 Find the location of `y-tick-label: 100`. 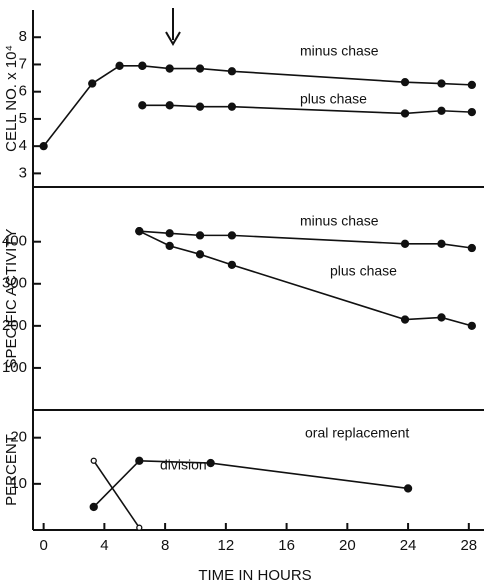

y-tick-label: 100 is located at coordinates (14, 367).